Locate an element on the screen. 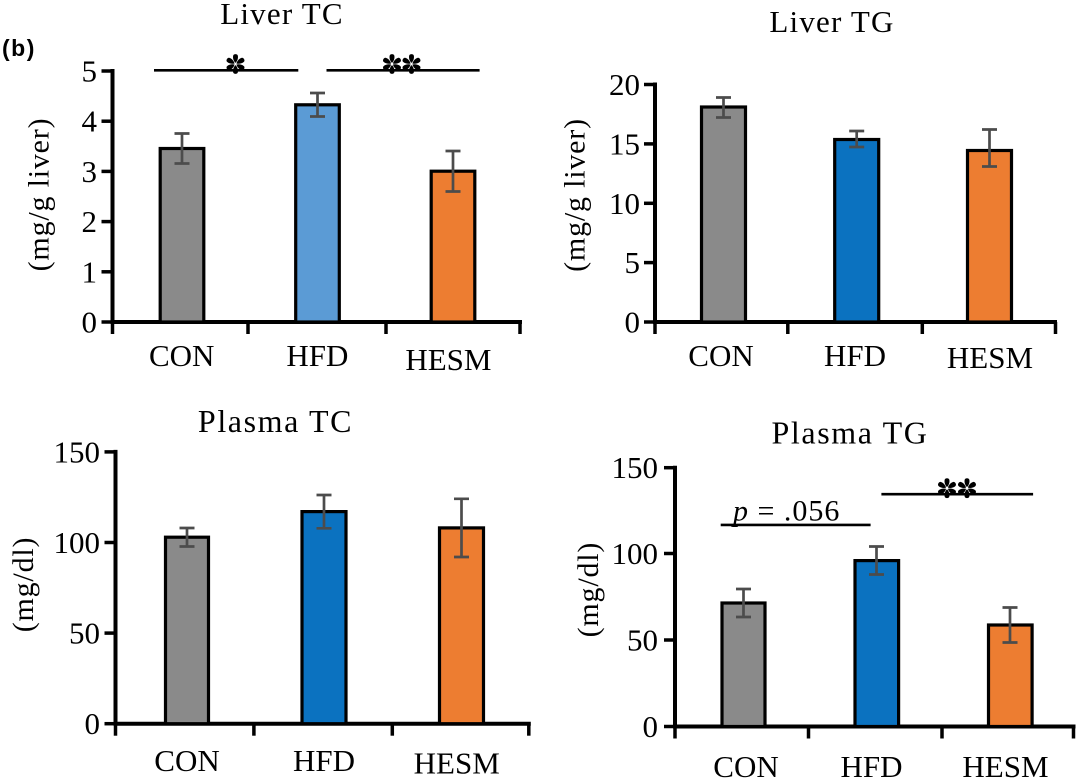 The width and height of the screenshot is (1080, 779). svg-text: 3 is located at coordinates (90, 171).